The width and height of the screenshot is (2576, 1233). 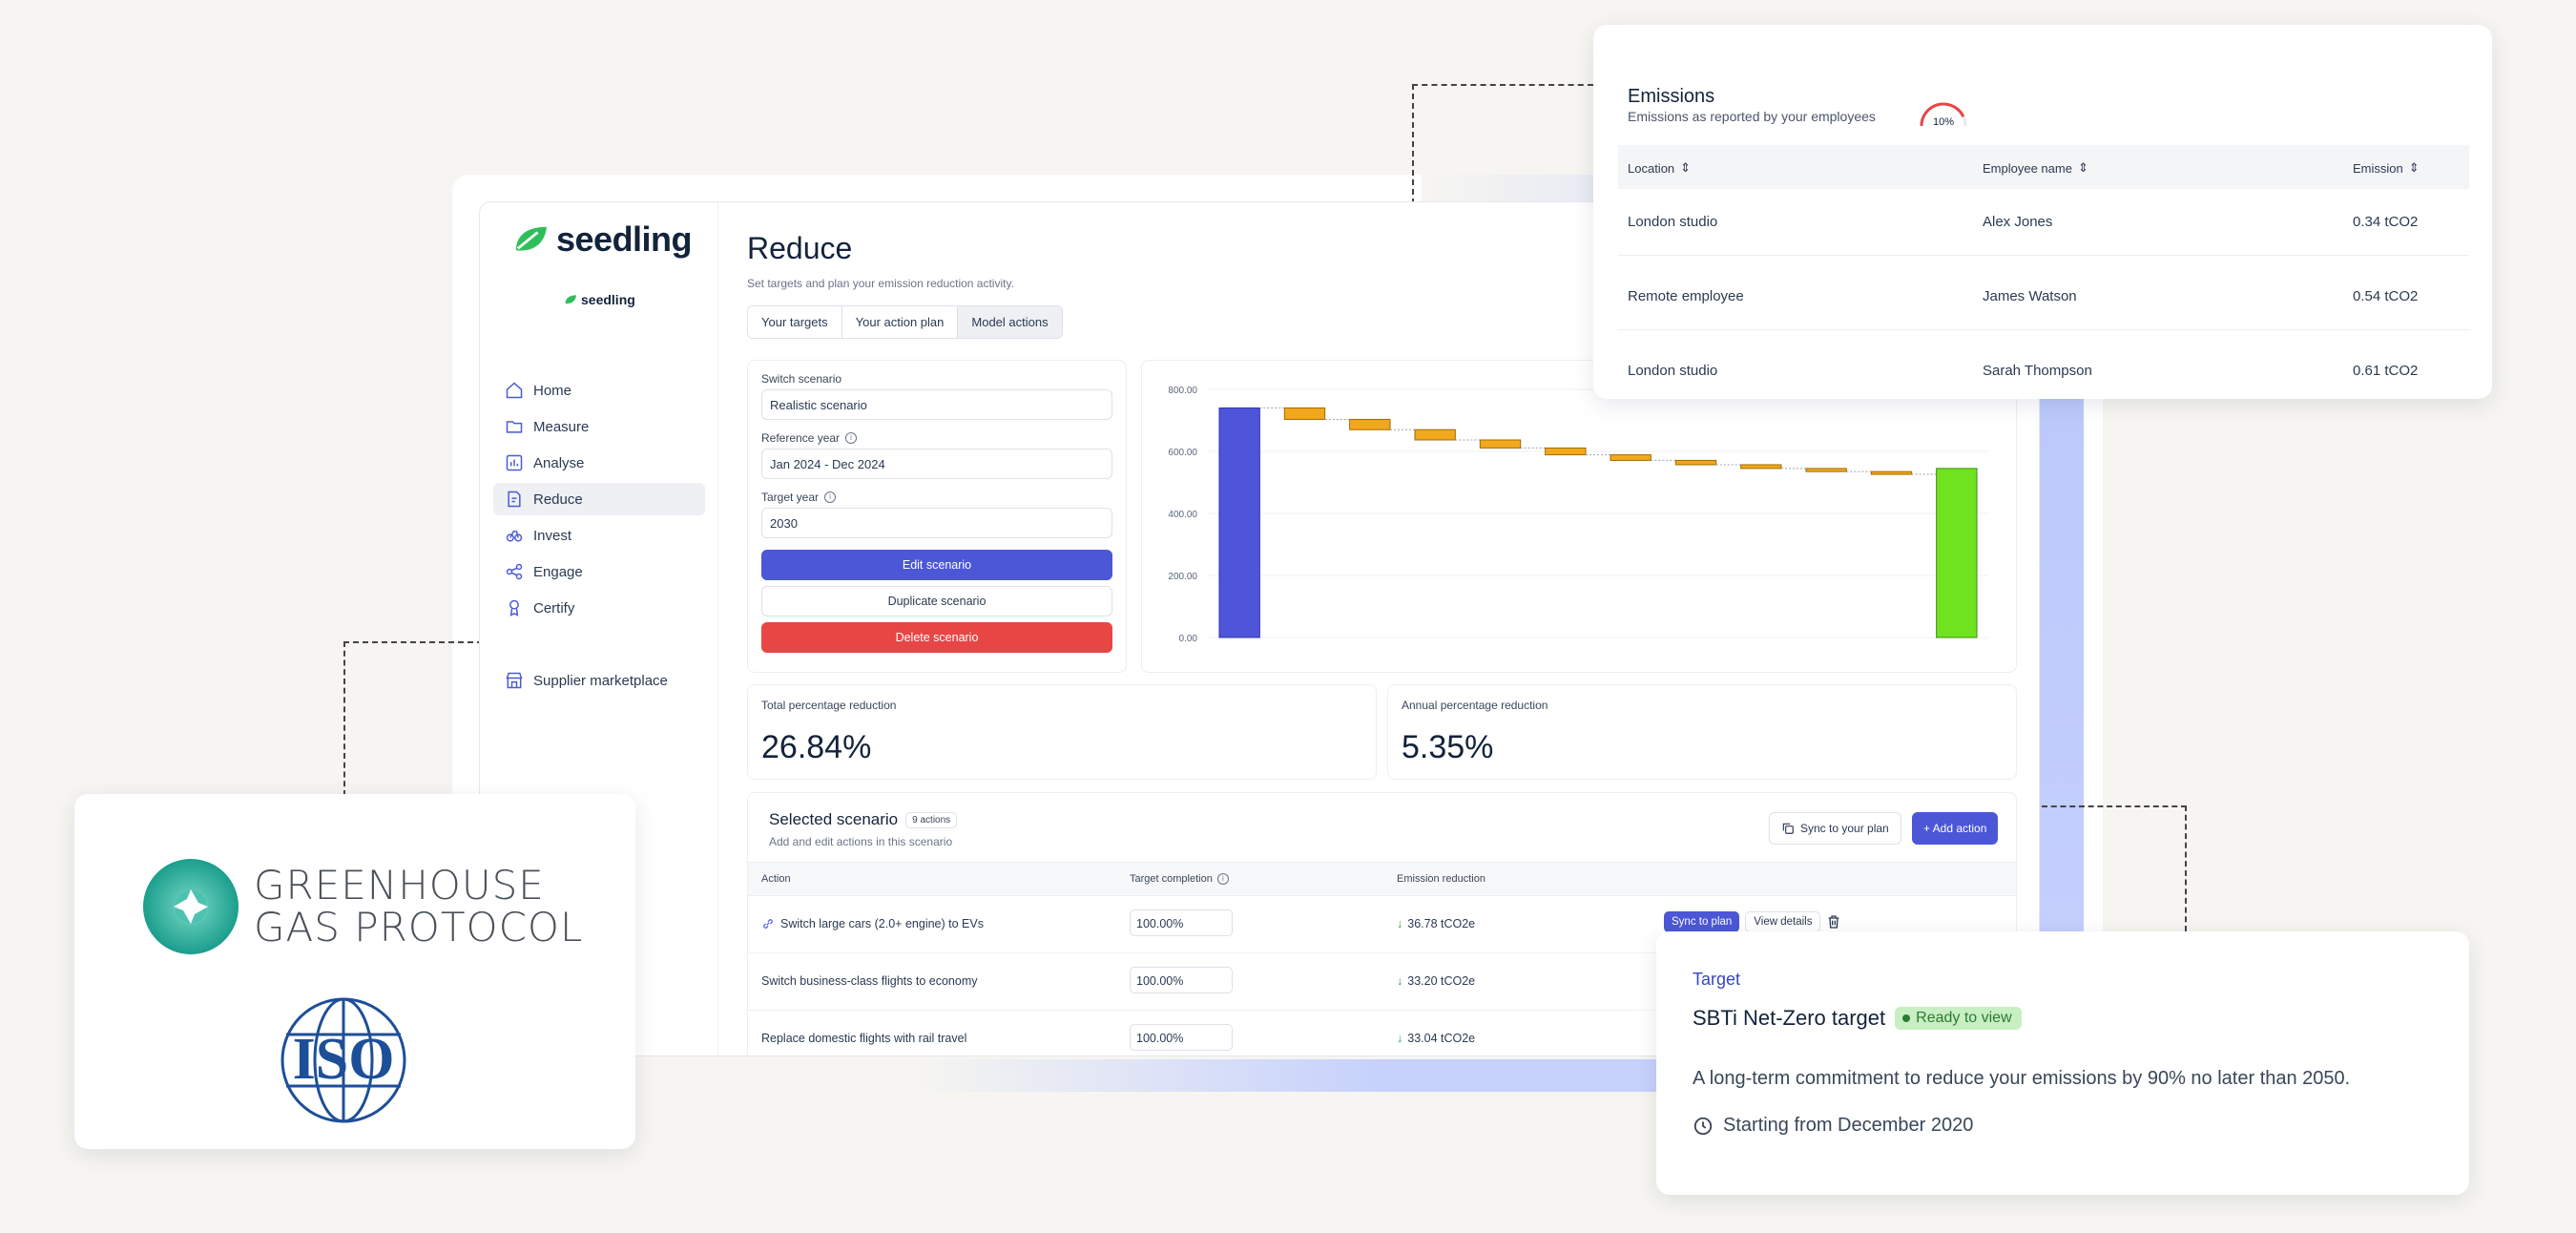 I want to click on y-tick-label: 800.00, so click(x=1182, y=391).